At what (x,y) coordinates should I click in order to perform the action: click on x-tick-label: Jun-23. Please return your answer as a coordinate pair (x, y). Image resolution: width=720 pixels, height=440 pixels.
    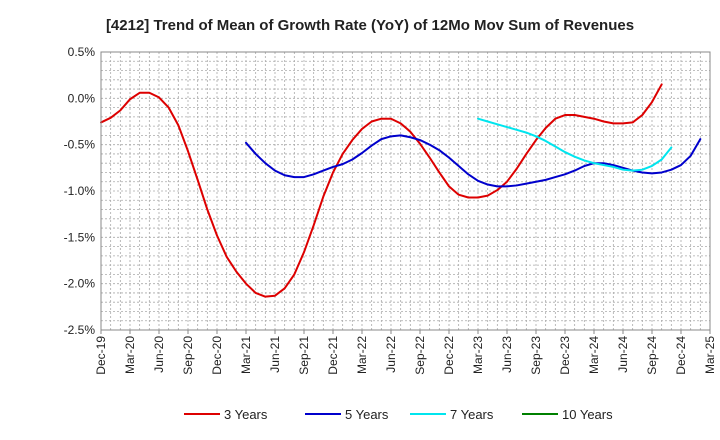
    Looking at the image, I should click on (507, 354).